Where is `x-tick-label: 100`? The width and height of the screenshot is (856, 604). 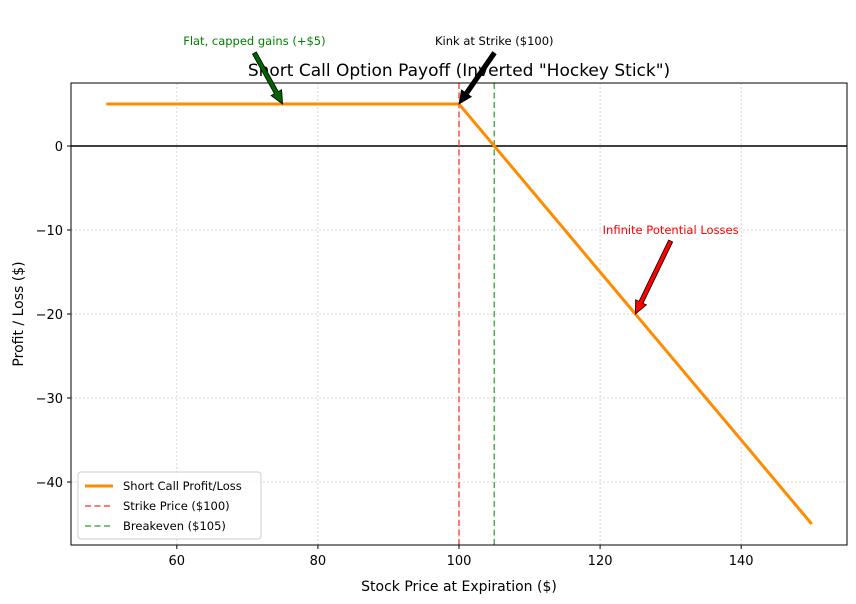
x-tick-label: 100 is located at coordinates (459, 561).